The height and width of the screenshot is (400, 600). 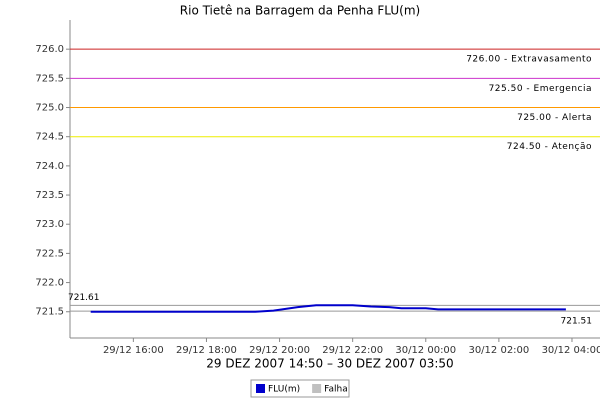 I want to click on y-tick-label: 726.0, so click(x=49, y=49).